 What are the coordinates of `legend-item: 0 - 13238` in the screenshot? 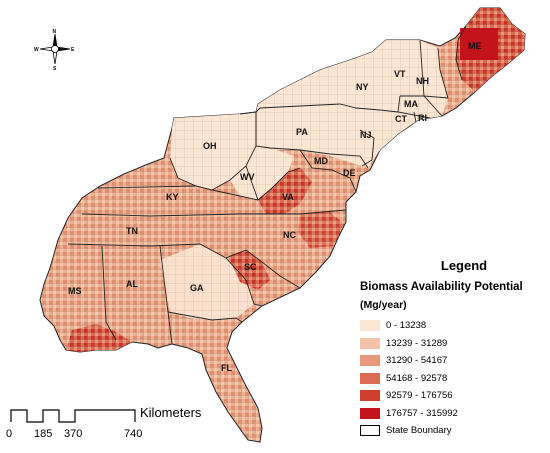 It's located at (453, 326).